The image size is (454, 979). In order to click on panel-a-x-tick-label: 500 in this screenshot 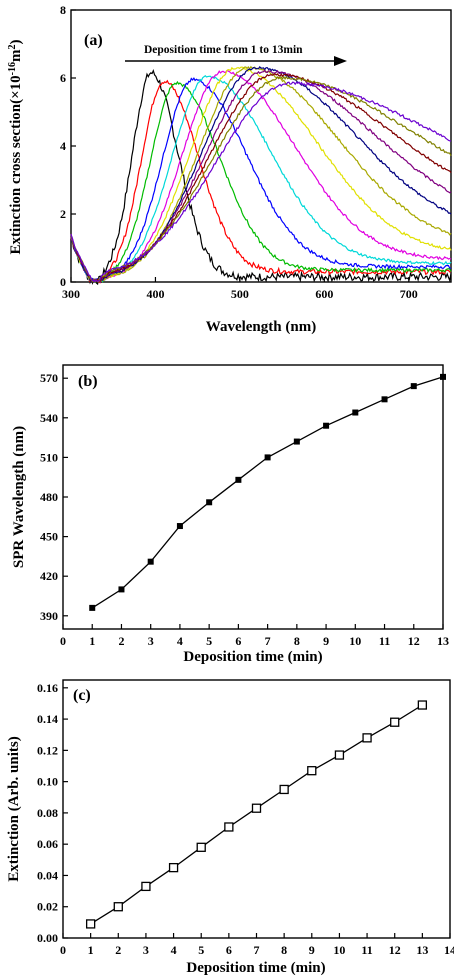, I will do `click(240, 294)`.